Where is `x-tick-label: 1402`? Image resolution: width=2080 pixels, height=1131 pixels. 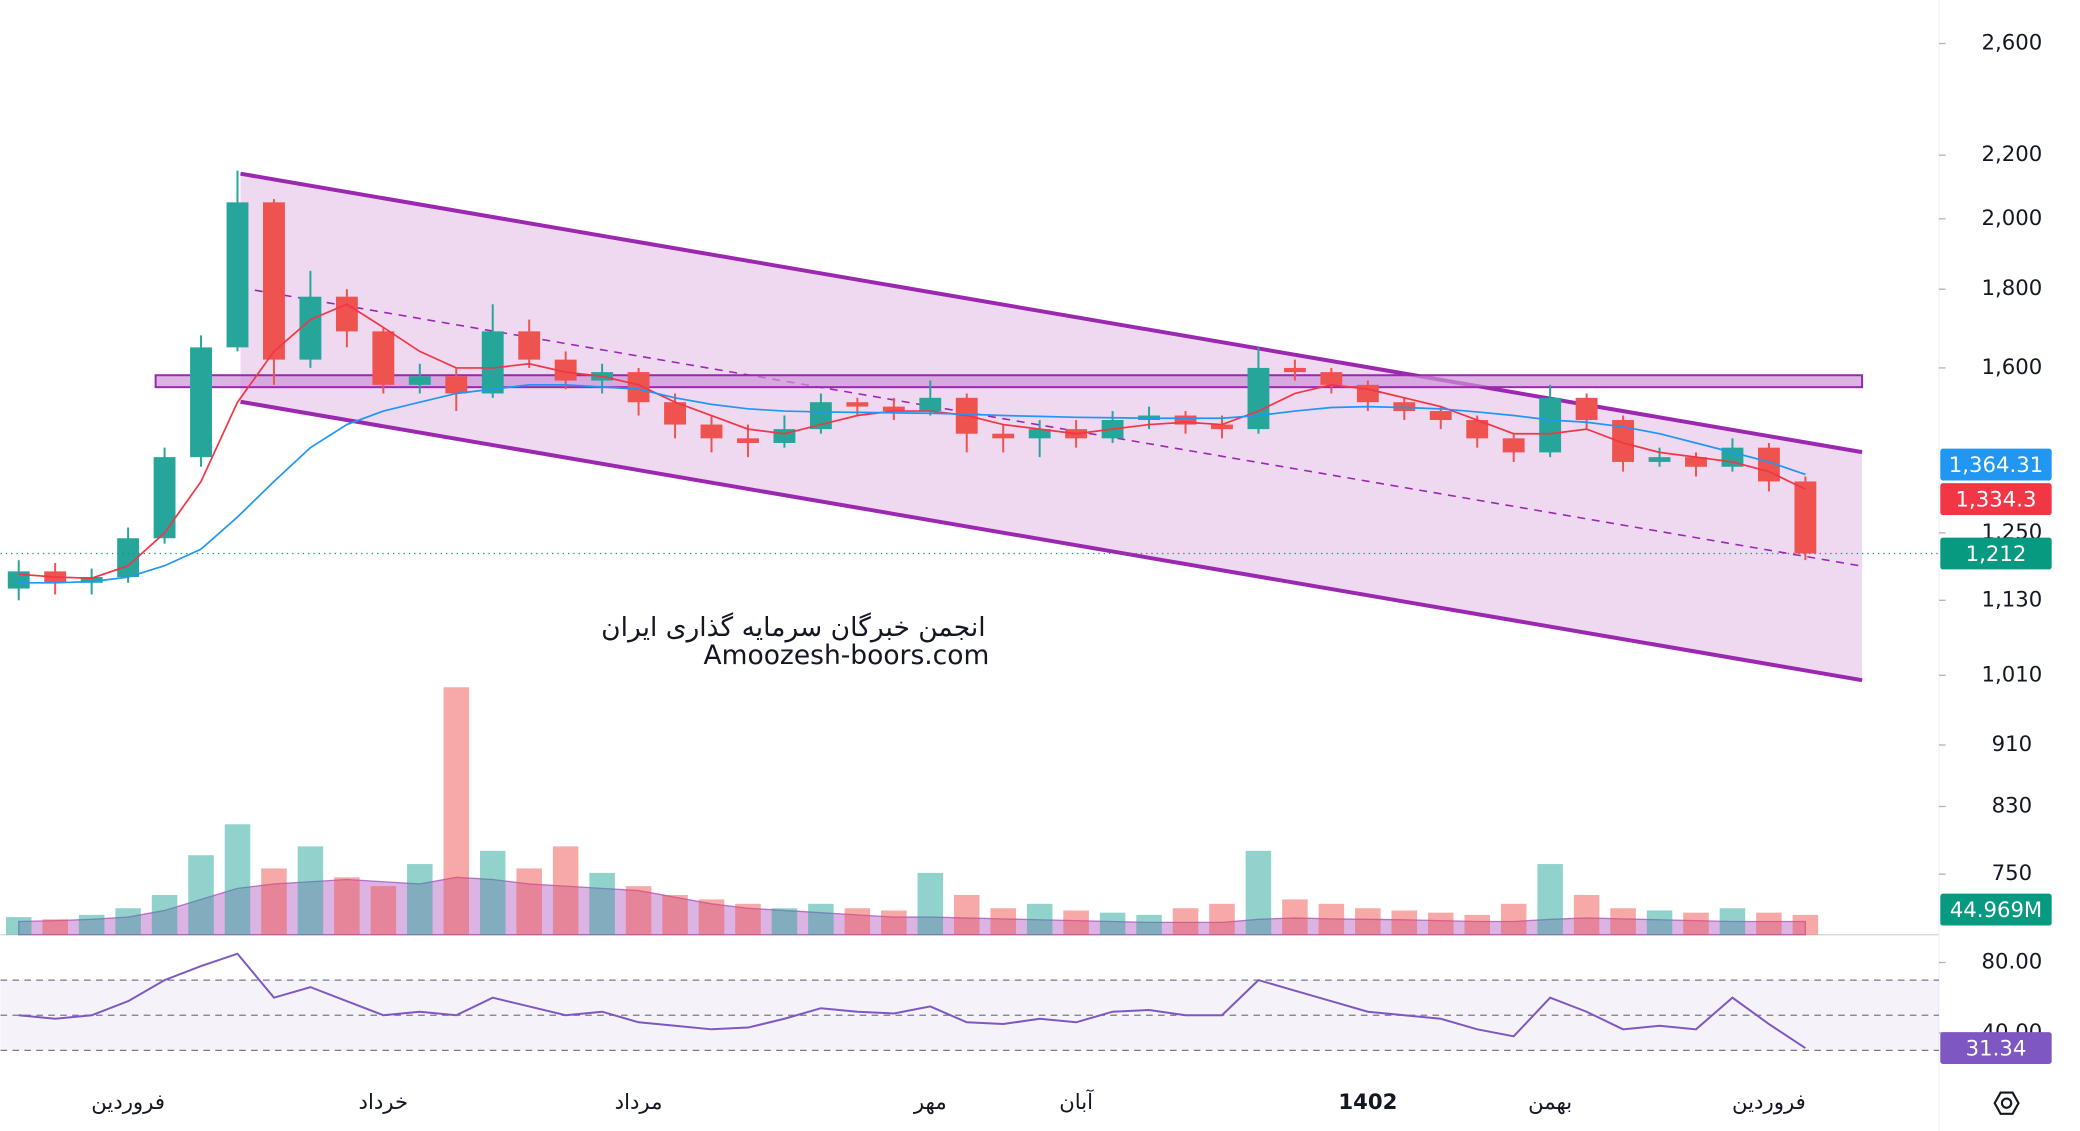
x-tick-label: 1402 is located at coordinates (1367, 1102).